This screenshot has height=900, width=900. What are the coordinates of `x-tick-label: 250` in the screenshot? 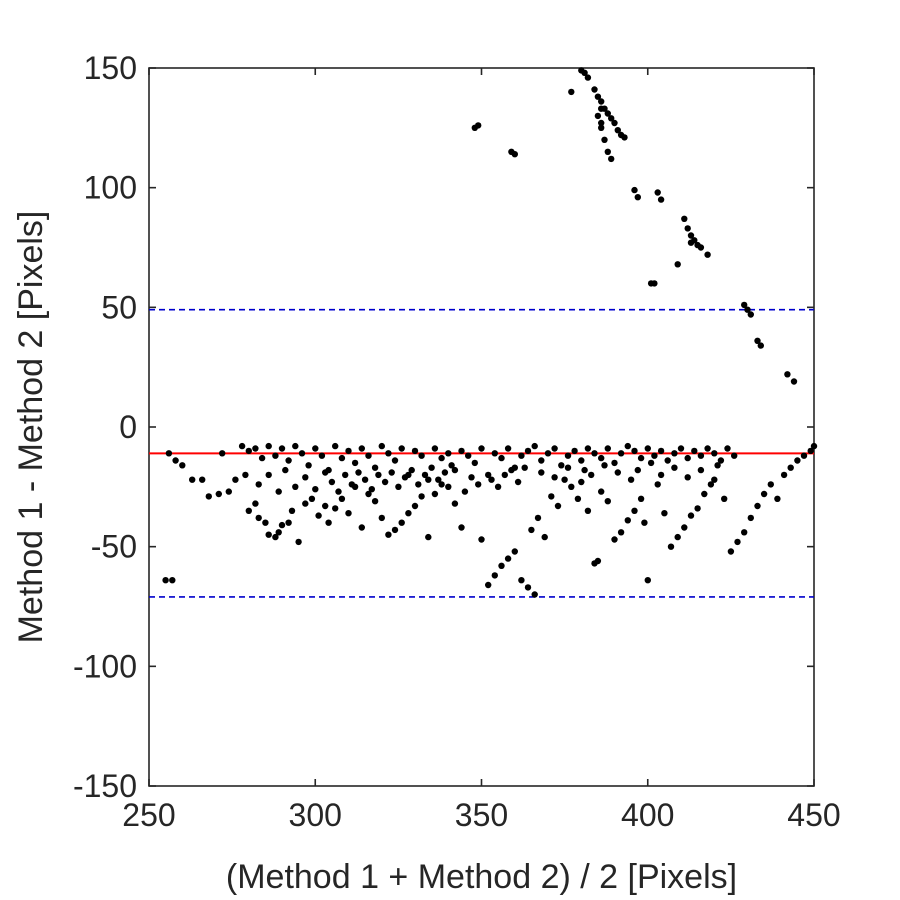 It's located at (148, 815).